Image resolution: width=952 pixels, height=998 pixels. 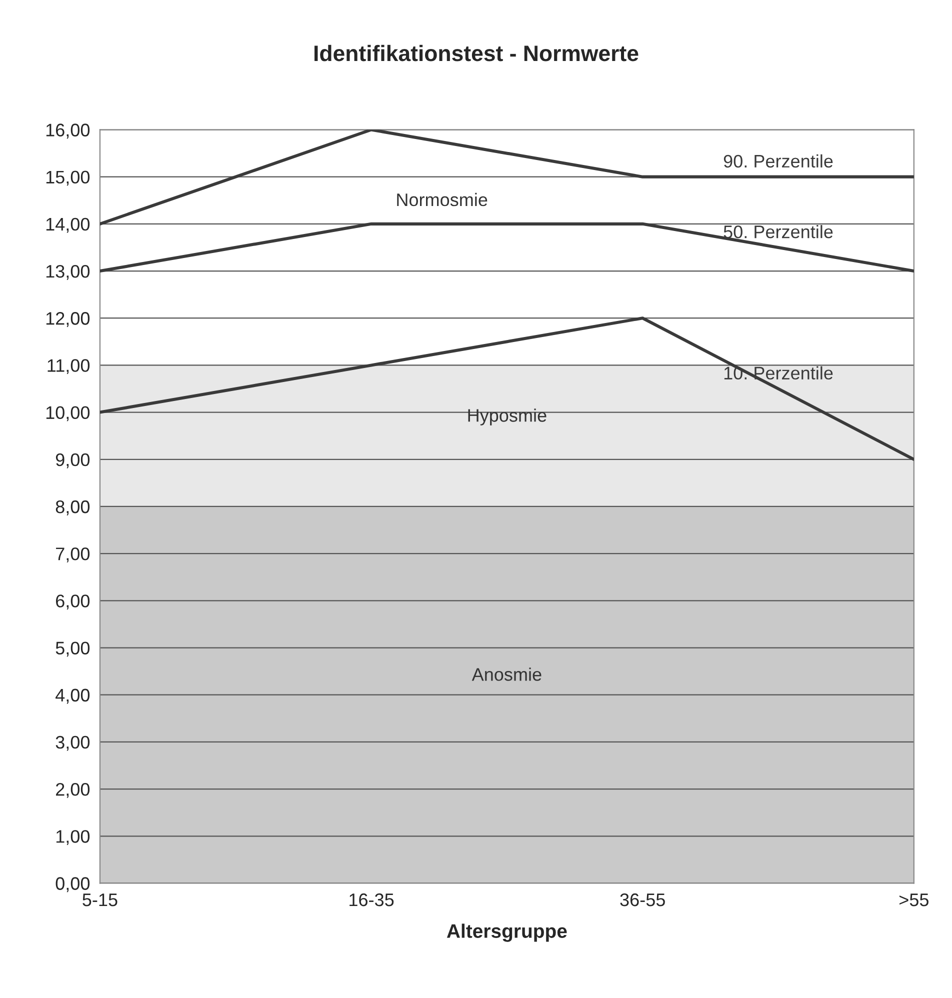 I want to click on y-tick-label: 12,00, so click(x=68, y=319).